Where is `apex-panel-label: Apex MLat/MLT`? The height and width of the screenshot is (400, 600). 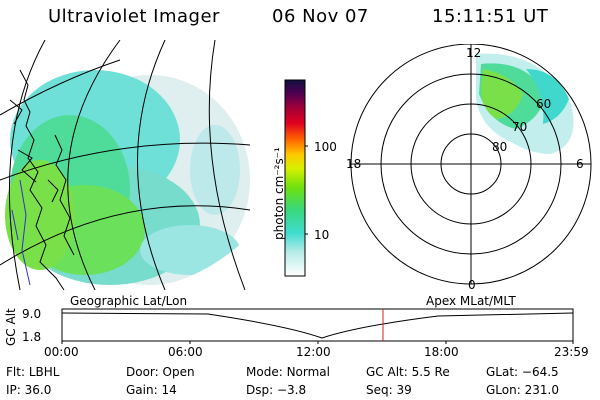 apex-panel-label: Apex MLat/MLT is located at coordinates (471, 301).